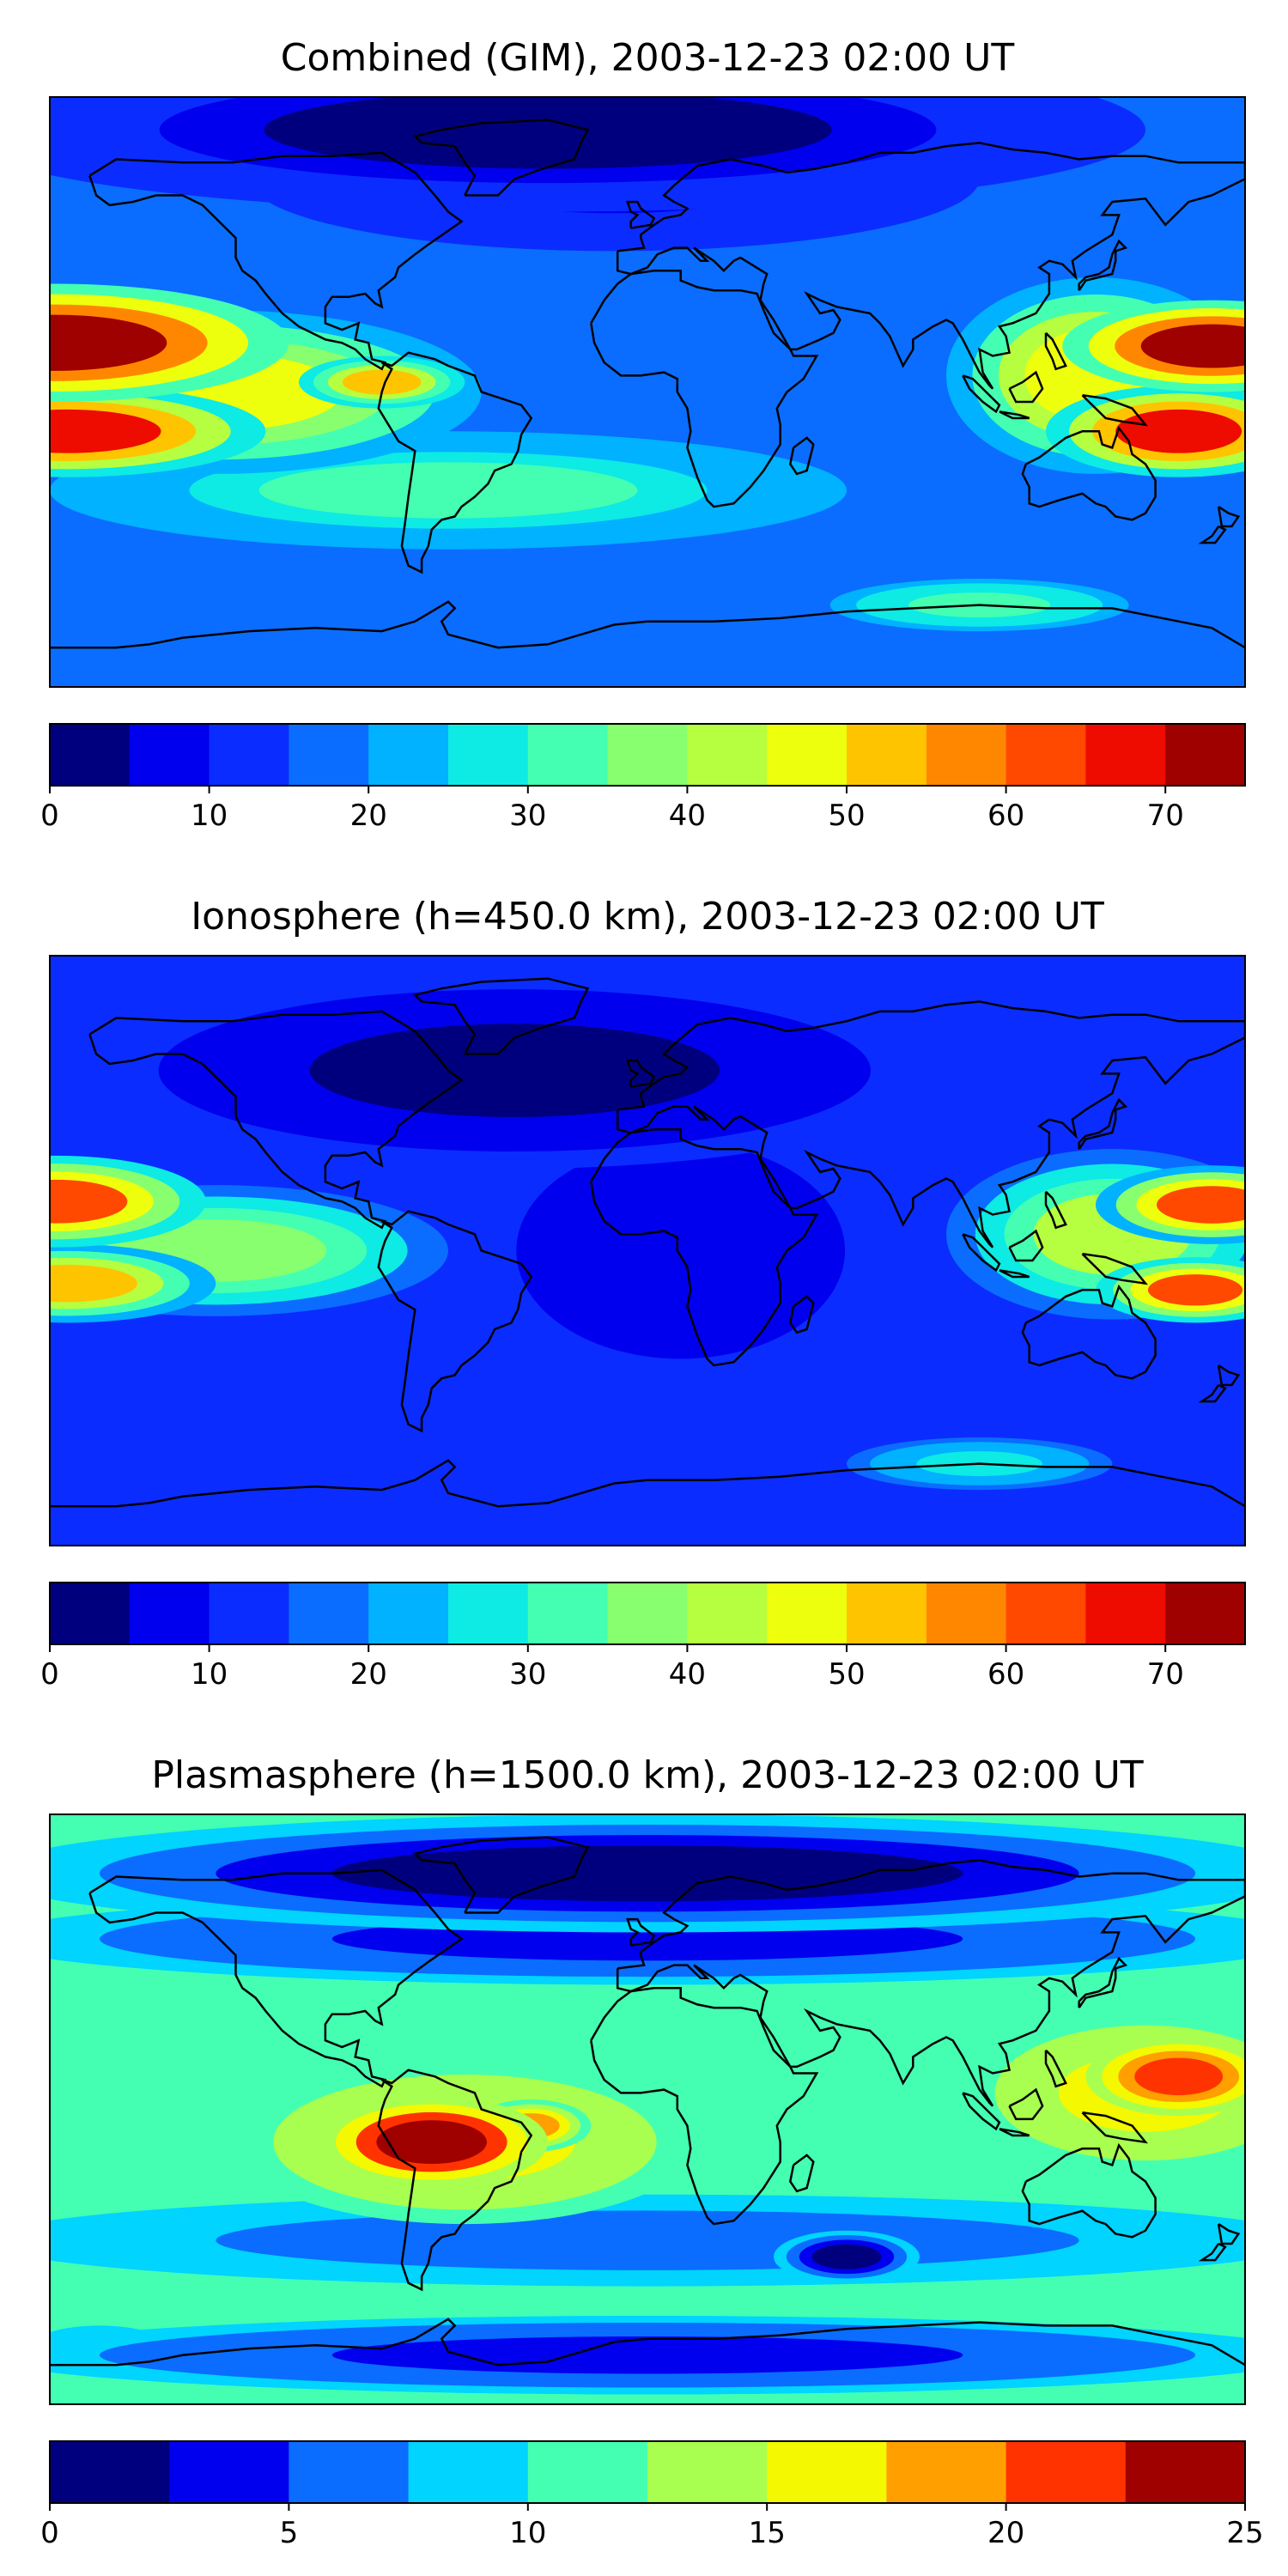 The height and width of the screenshot is (2576, 1288). I want to click on contour-northern-low, so click(647, 1873).